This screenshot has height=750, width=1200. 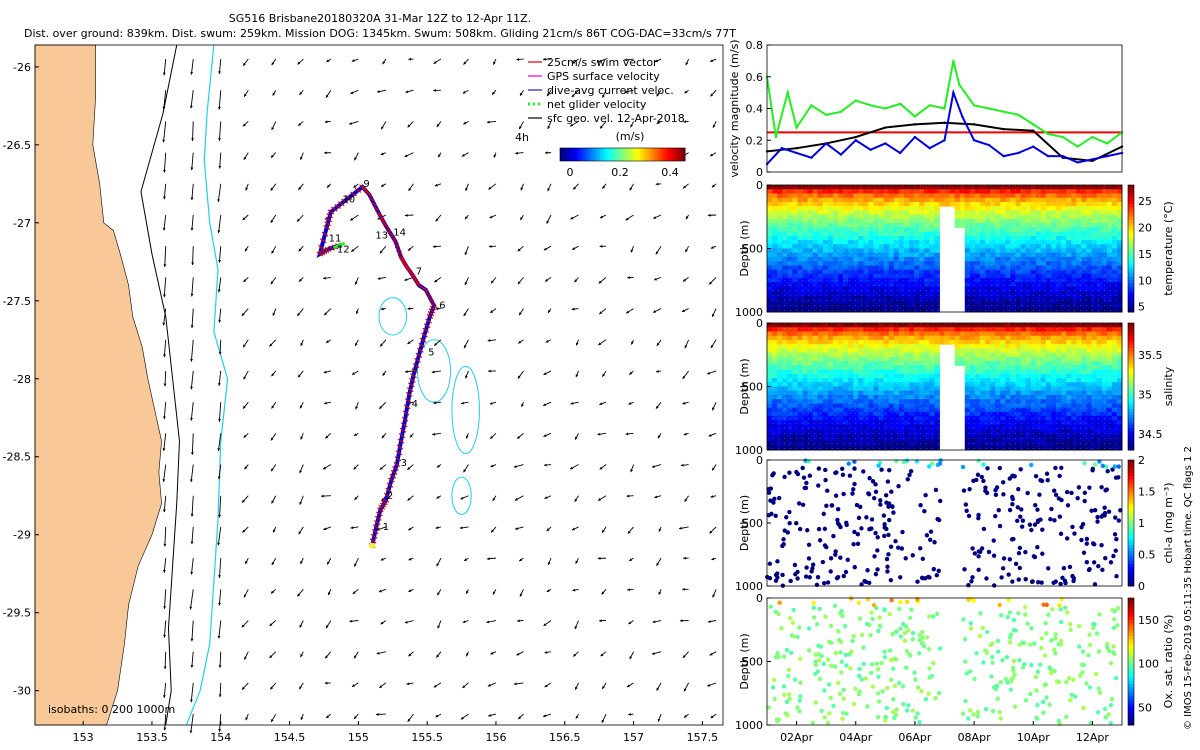 I want to click on swim-vector, so click(x=387, y=495).